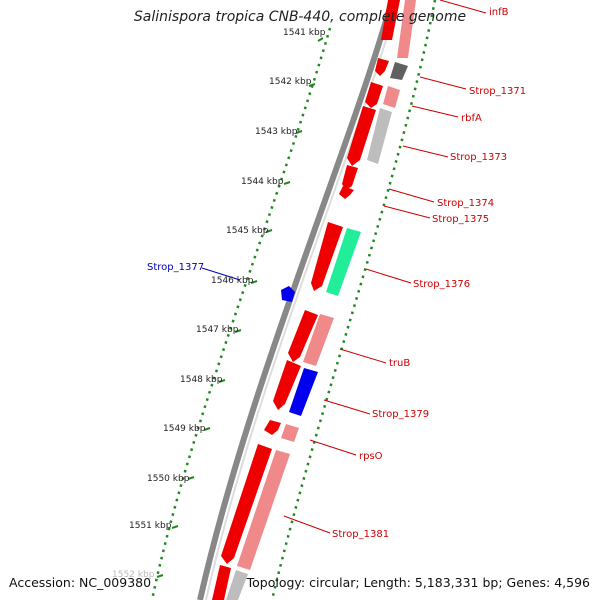 Image resolution: width=600 pixels, height=600 pixels. Describe the element at coordinates (276, 132) in the screenshot. I see `tick-label: 1543 kbp` at that location.